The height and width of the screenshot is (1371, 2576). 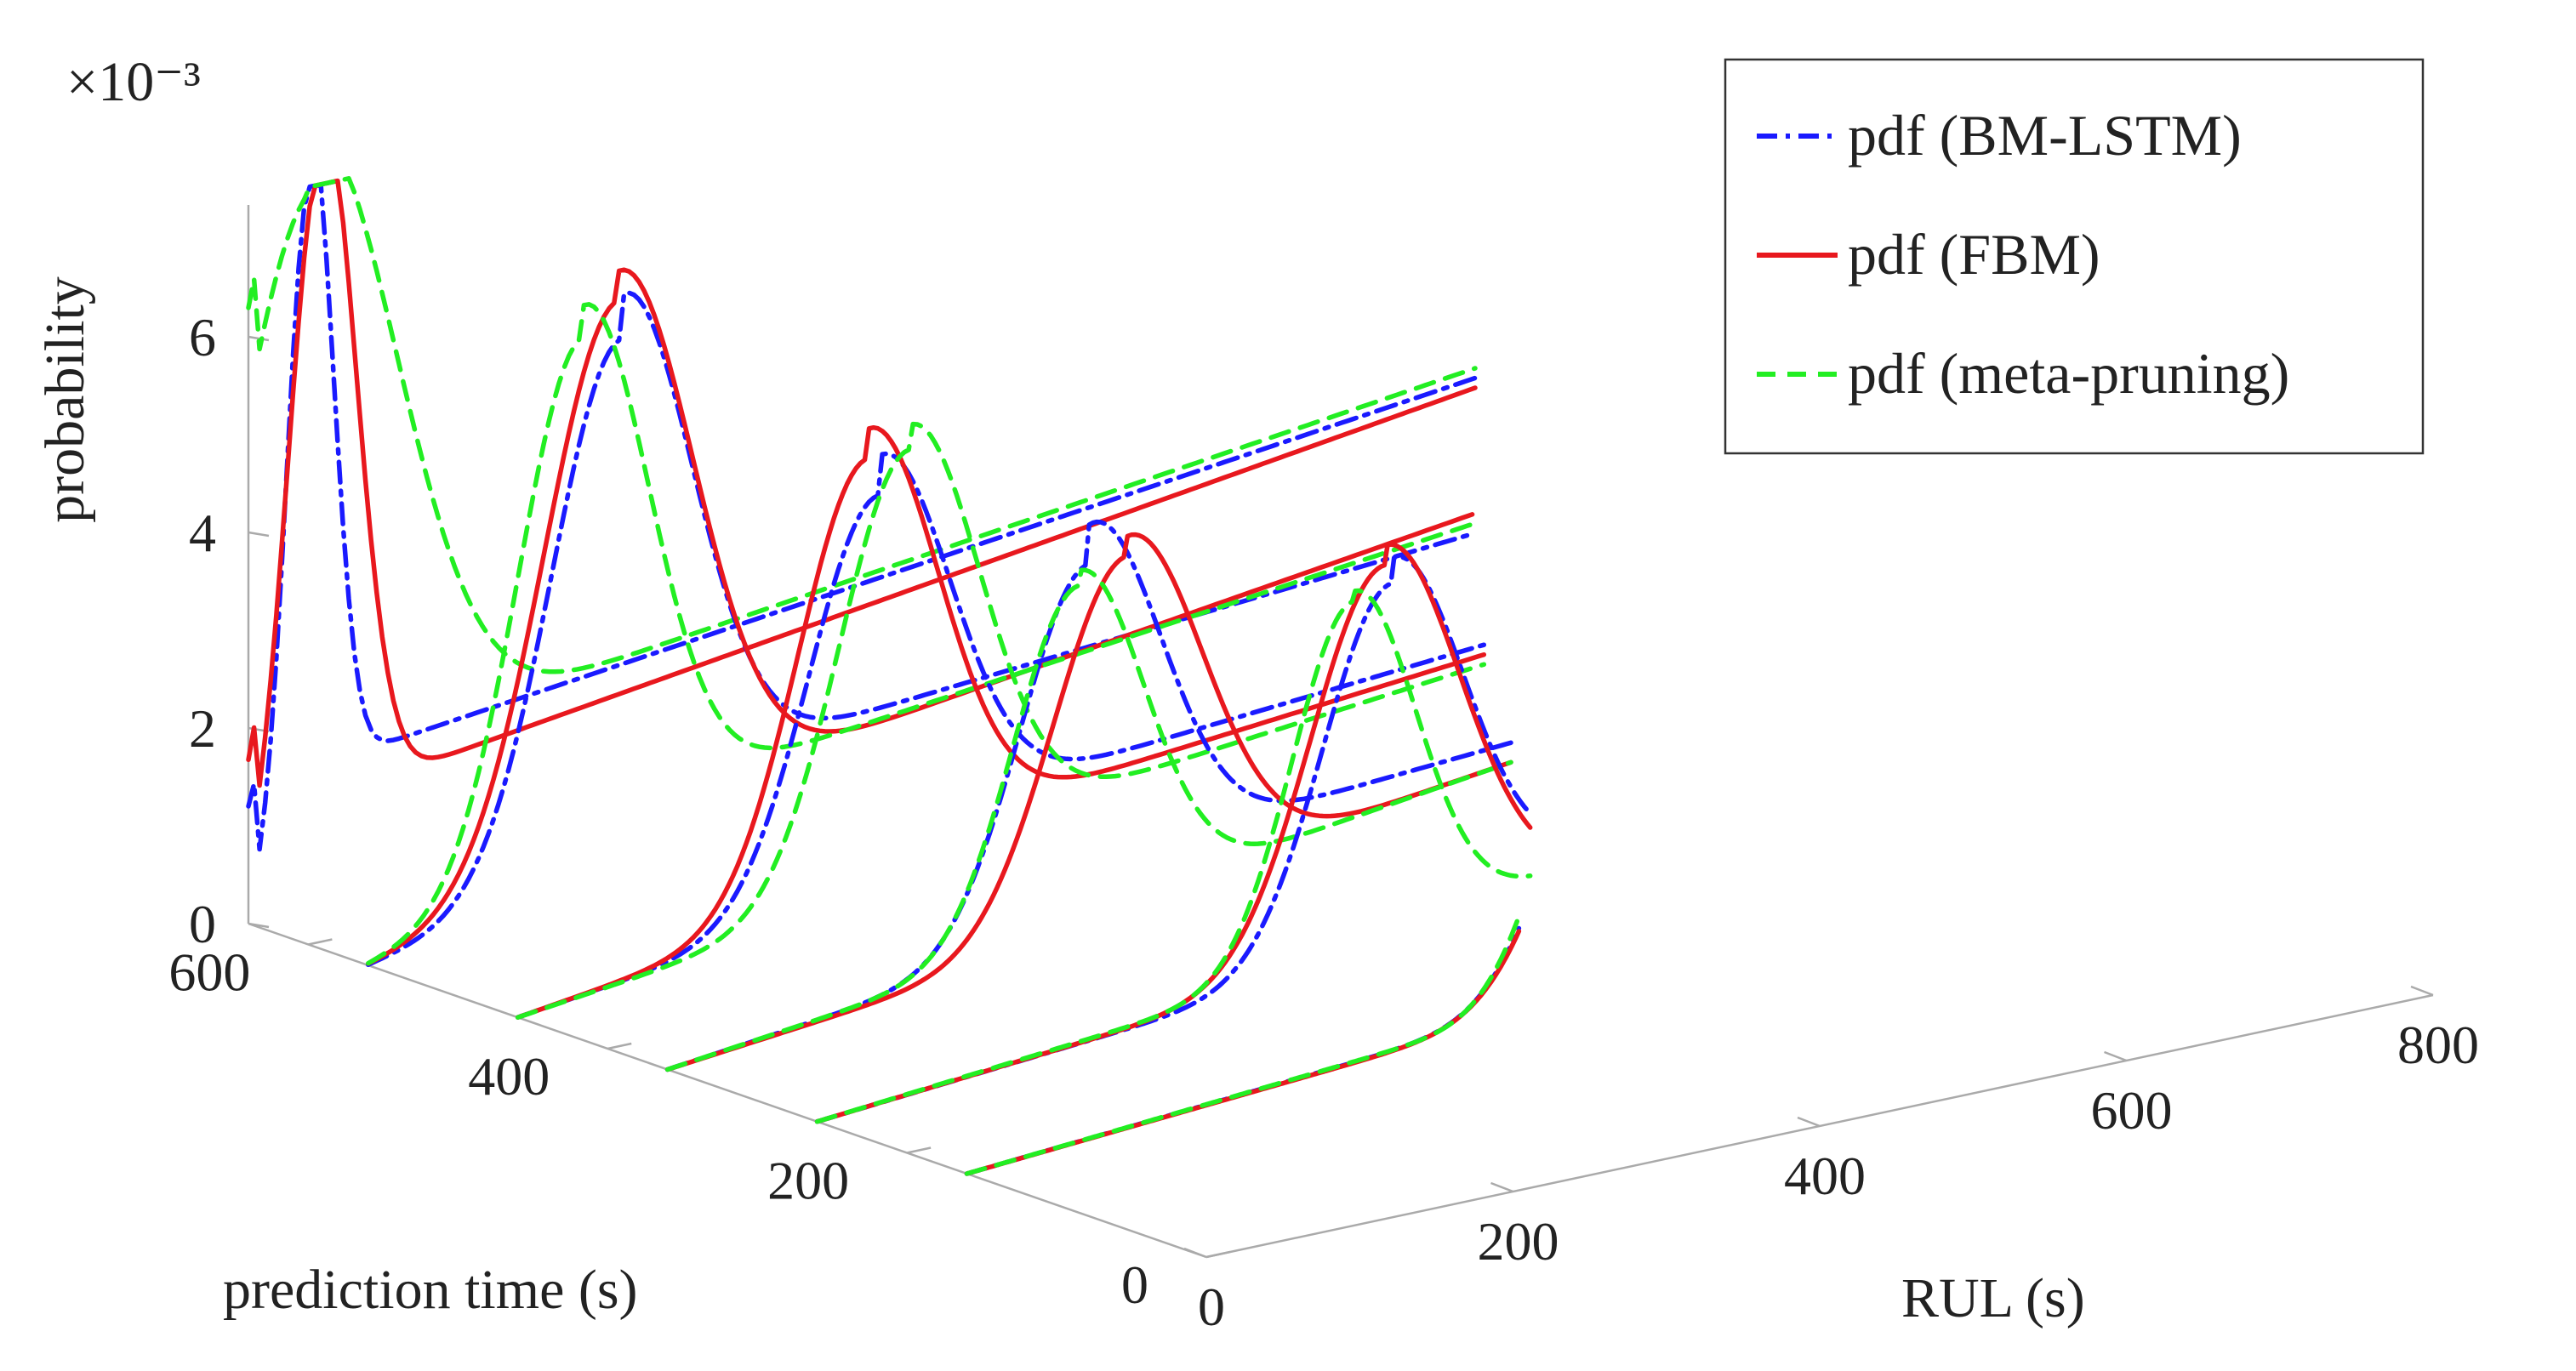 I want to click on x-tick-label: 800, so click(x=2438, y=1045).